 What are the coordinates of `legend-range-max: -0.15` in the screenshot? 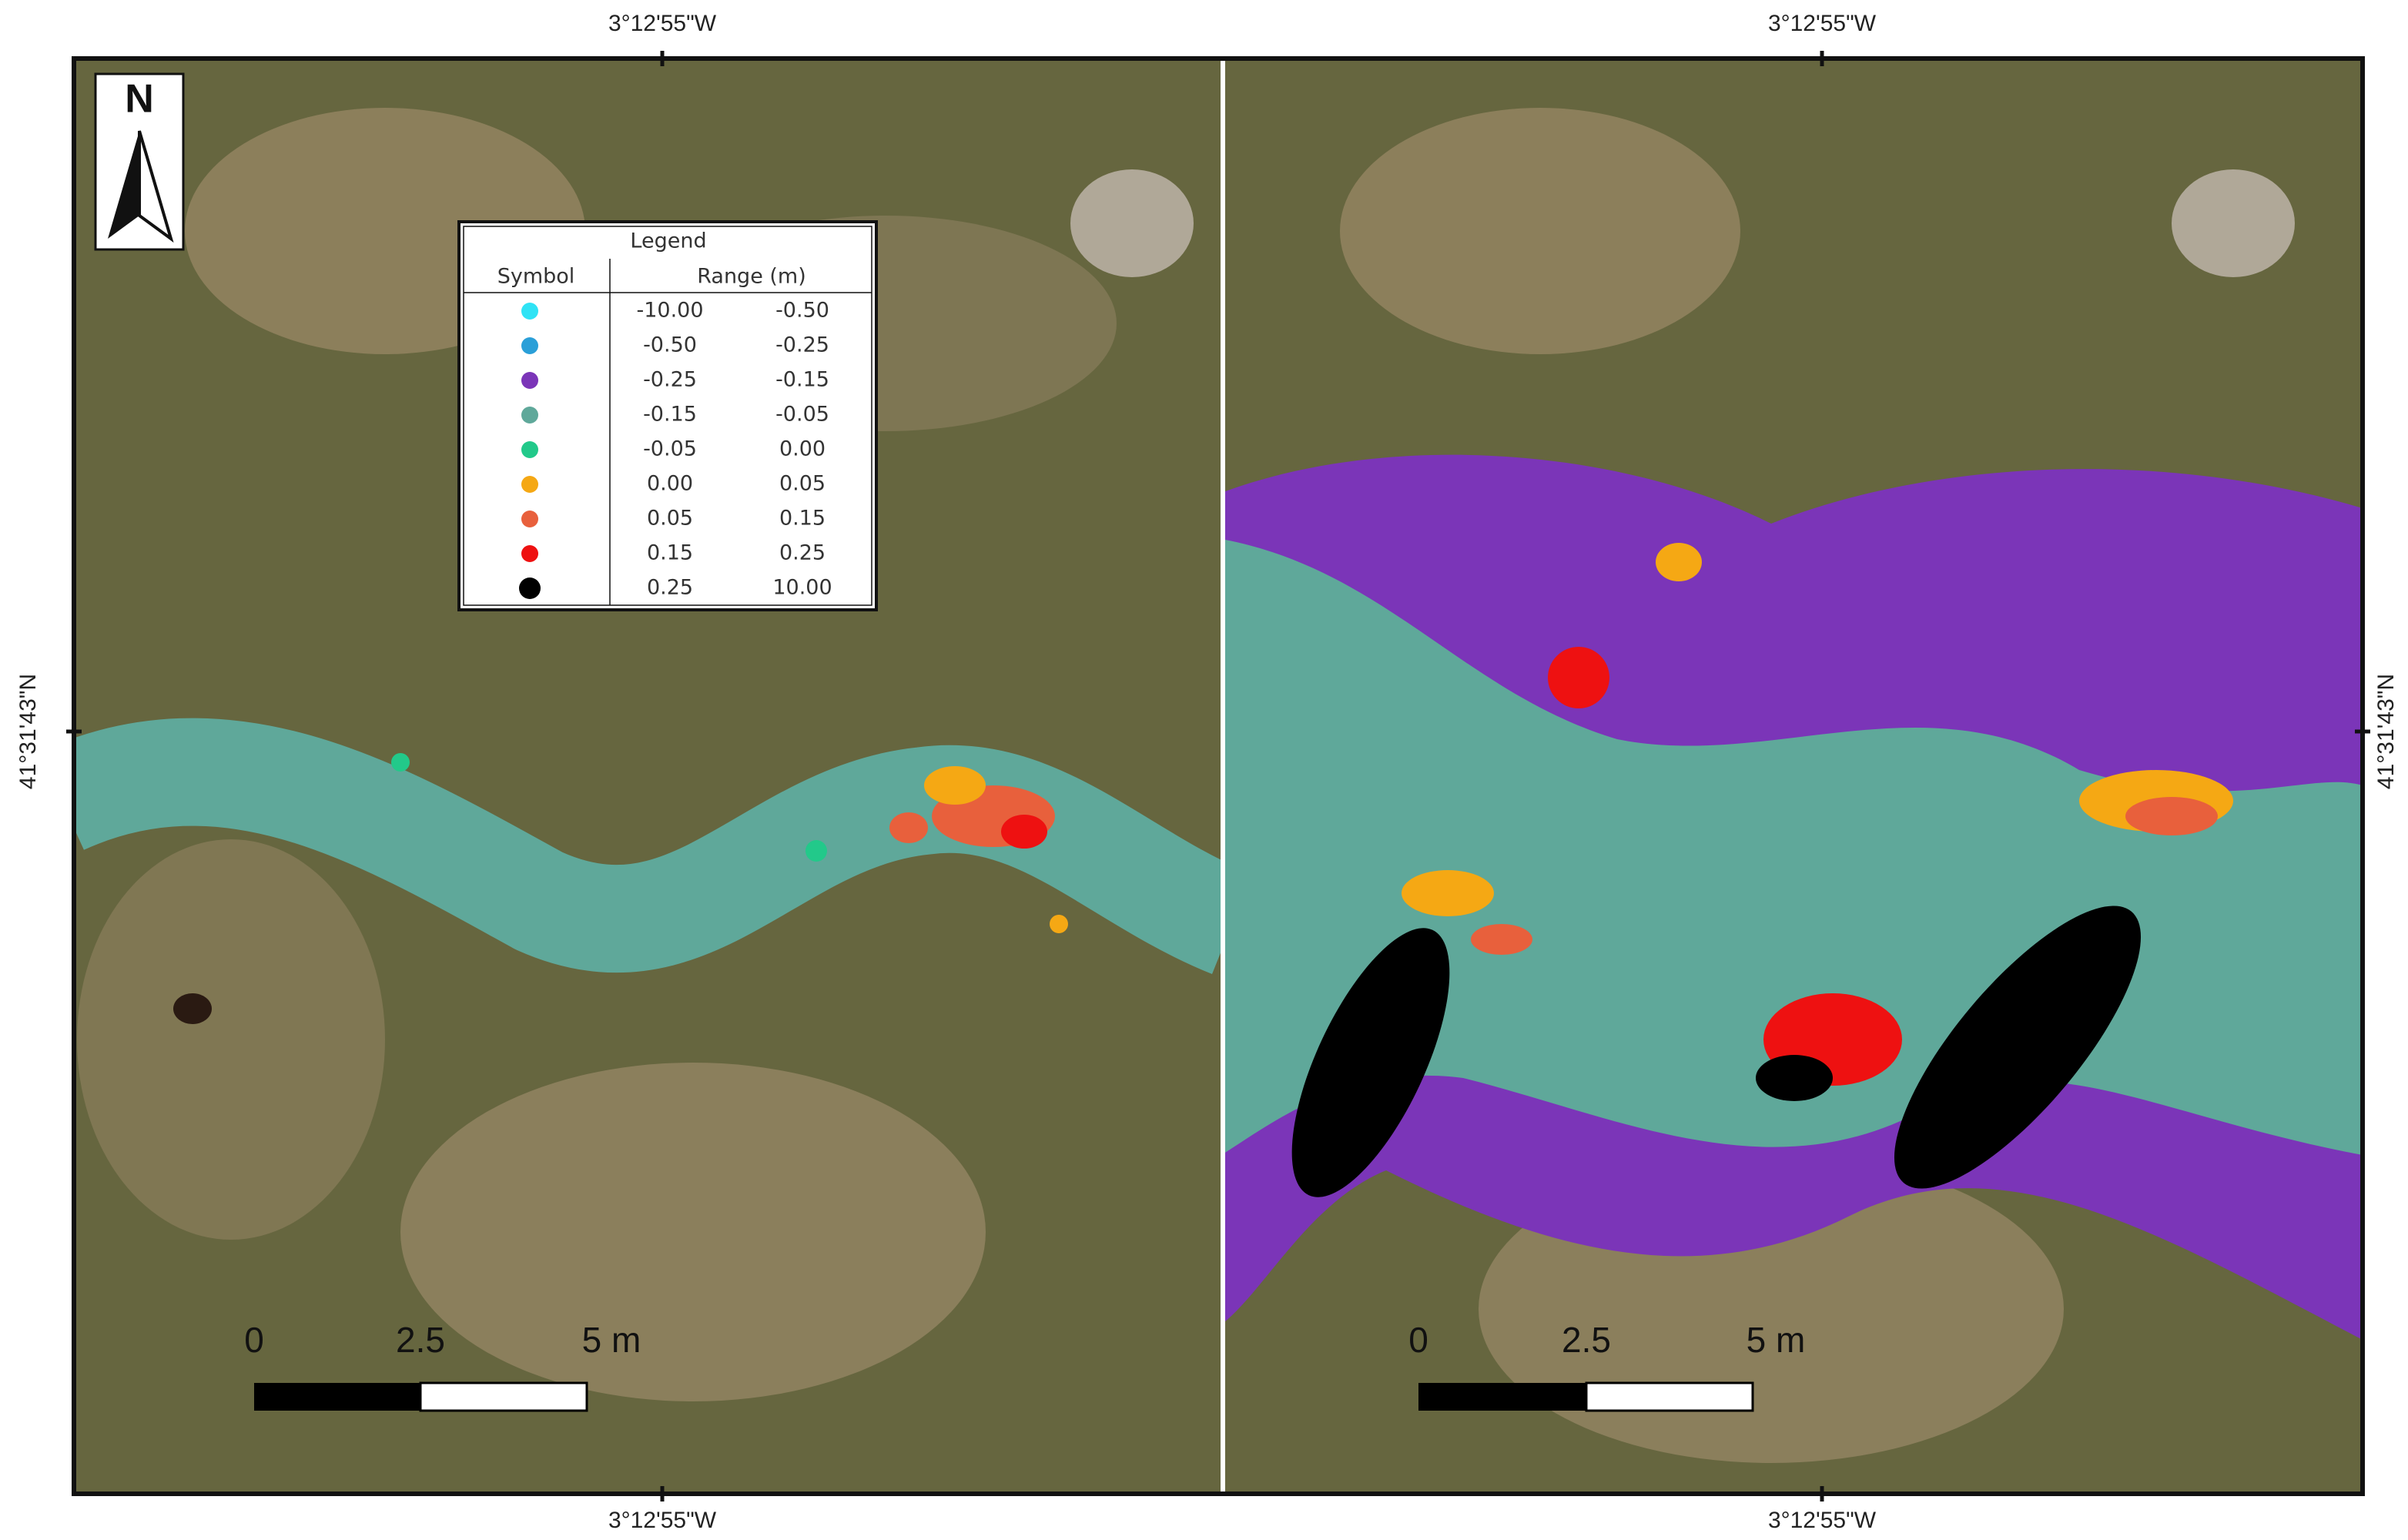 It's located at (802, 380).